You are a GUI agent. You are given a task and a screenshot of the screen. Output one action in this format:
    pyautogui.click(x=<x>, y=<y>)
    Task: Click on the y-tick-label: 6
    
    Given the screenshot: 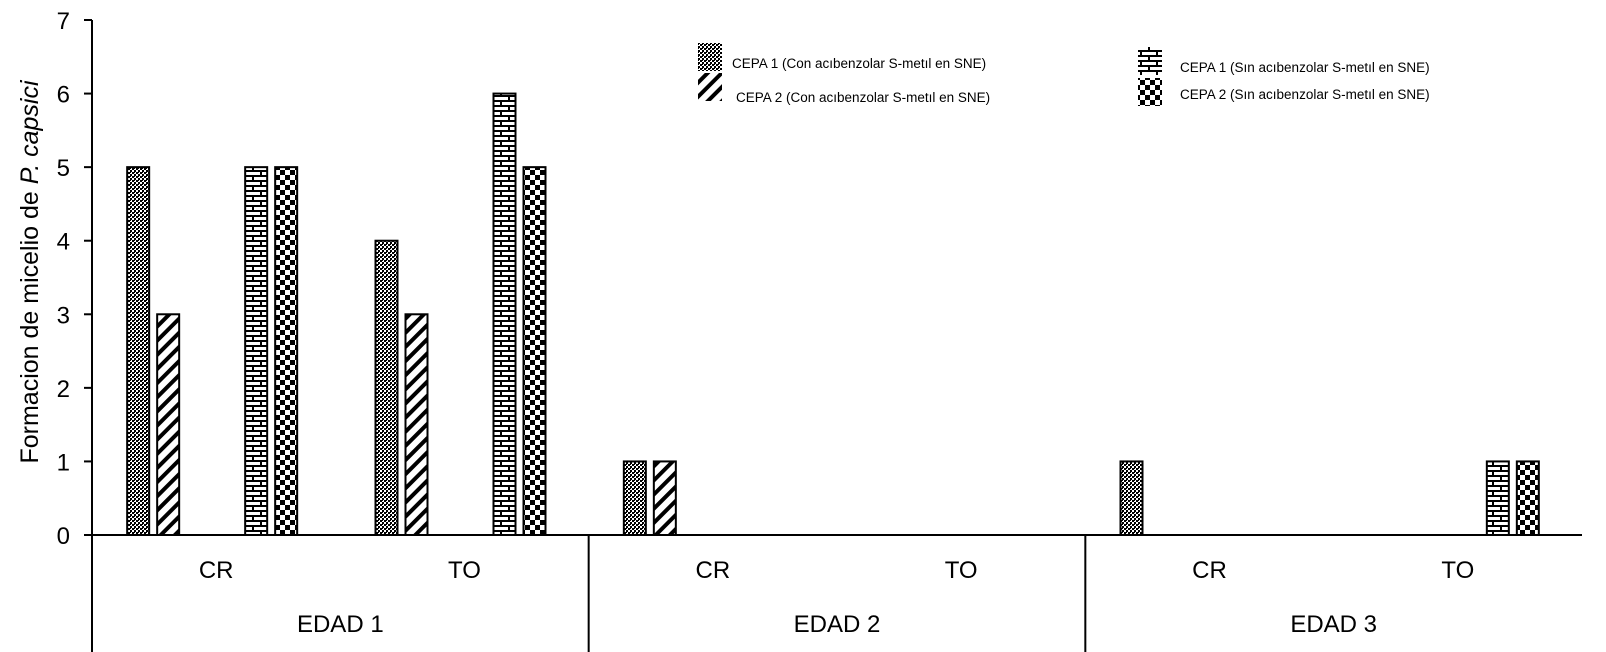 What is the action you would take?
    pyautogui.click(x=63, y=95)
    